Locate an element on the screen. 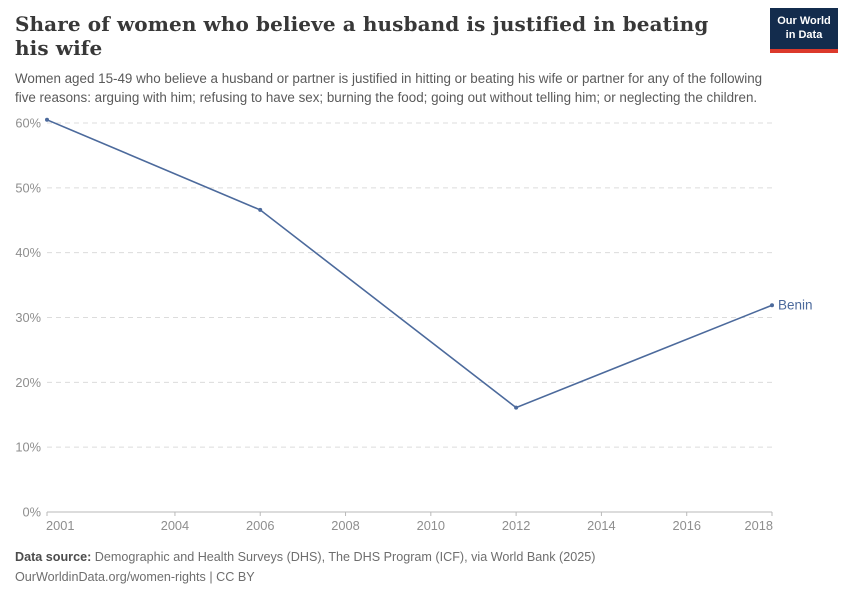  y-tick-label: 0% is located at coordinates (32, 512).